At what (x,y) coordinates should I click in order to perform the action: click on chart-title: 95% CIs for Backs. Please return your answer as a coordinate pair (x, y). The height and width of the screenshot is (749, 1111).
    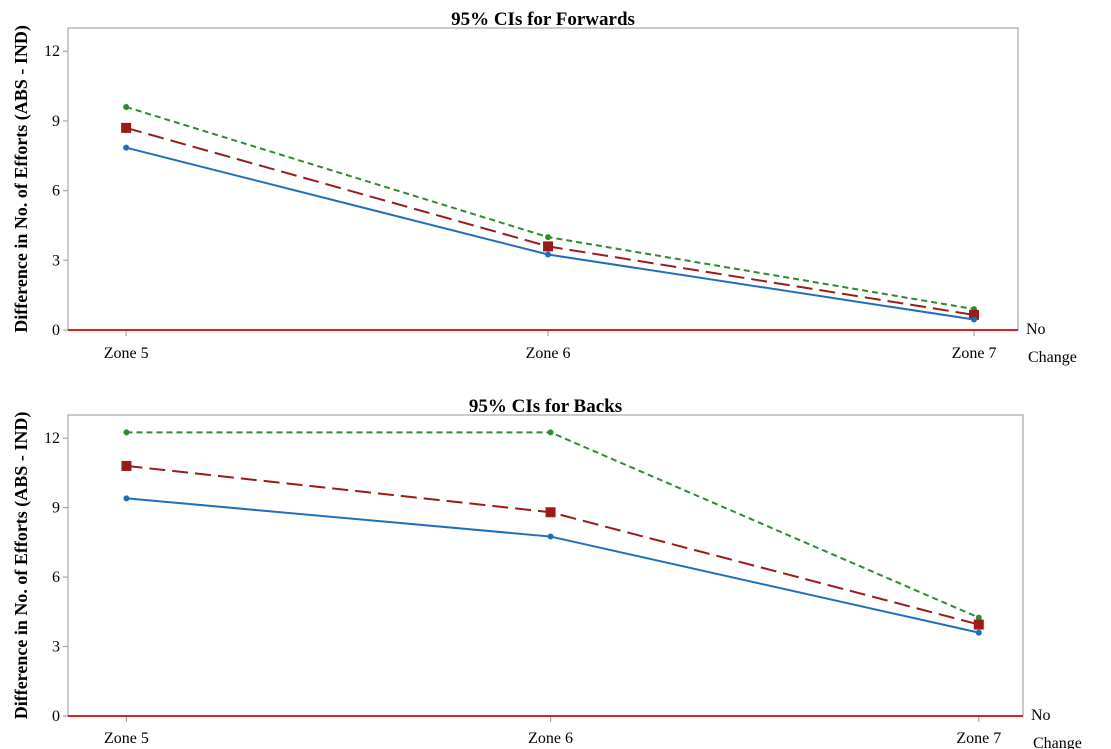
    Looking at the image, I should click on (545, 406).